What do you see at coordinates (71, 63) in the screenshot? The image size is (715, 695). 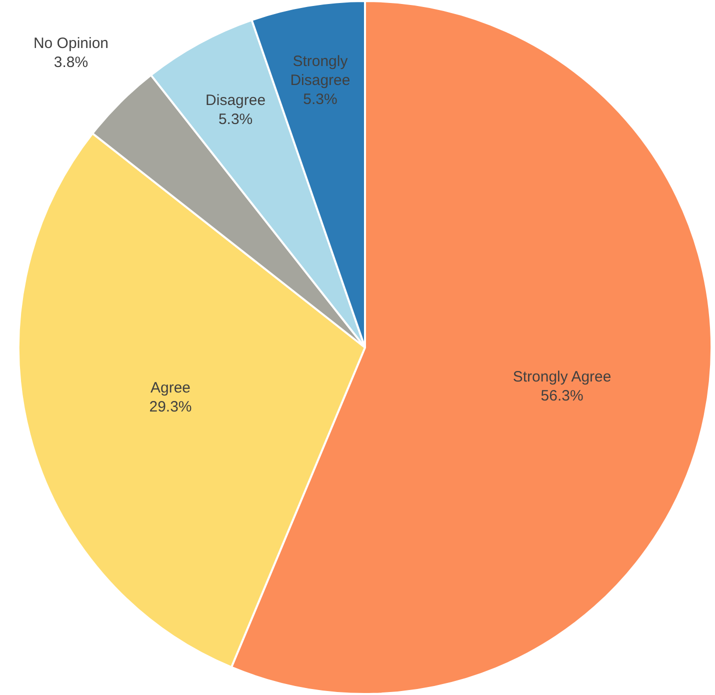 I see `data-label: 3.8%` at bounding box center [71, 63].